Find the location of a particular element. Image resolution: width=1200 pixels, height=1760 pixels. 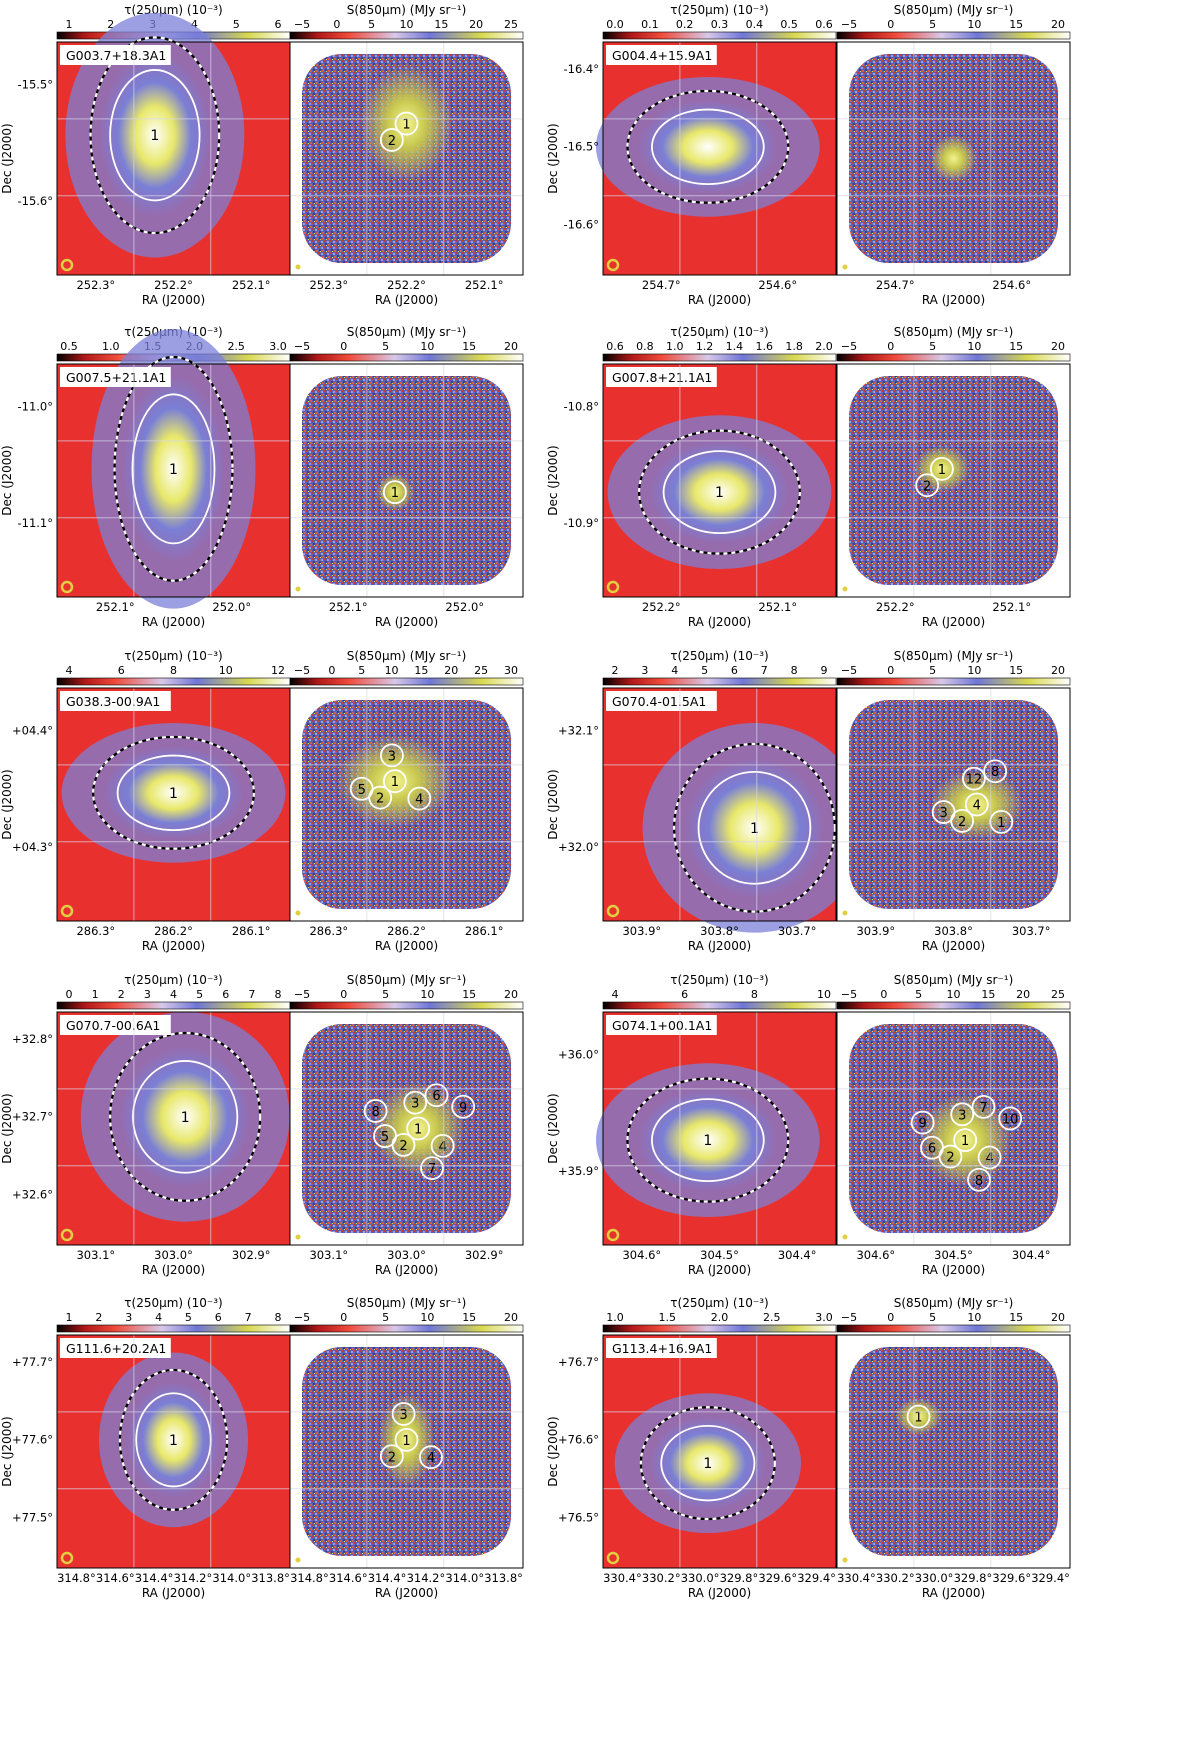

ra-tick-label: 303.9° is located at coordinates (875, 931).